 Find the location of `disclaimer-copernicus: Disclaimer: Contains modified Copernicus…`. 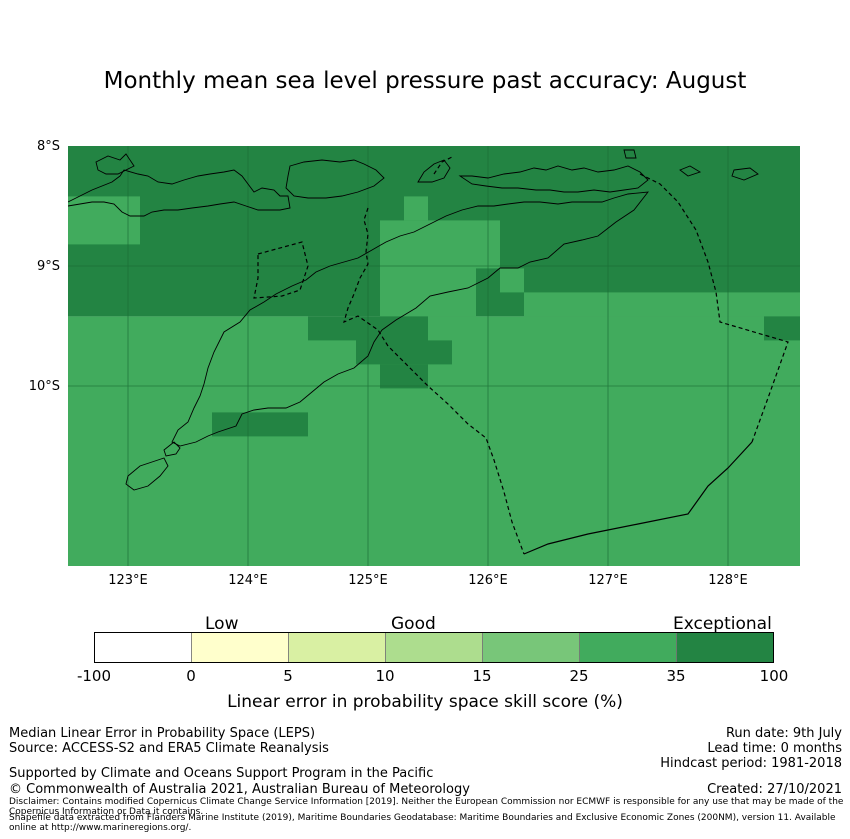

disclaimer-copernicus: Disclaimer: Contains modified Copernicus… is located at coordinates (426, 807).